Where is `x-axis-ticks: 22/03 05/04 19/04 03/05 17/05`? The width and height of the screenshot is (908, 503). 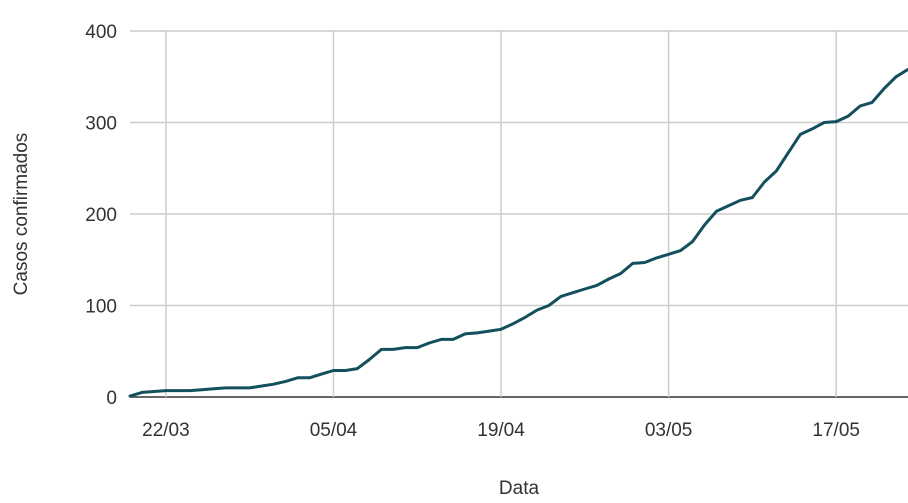 x-axis-ticks: 22/03 05/04 19/04 03/05 17/05 is located at coordinates (501, 430).